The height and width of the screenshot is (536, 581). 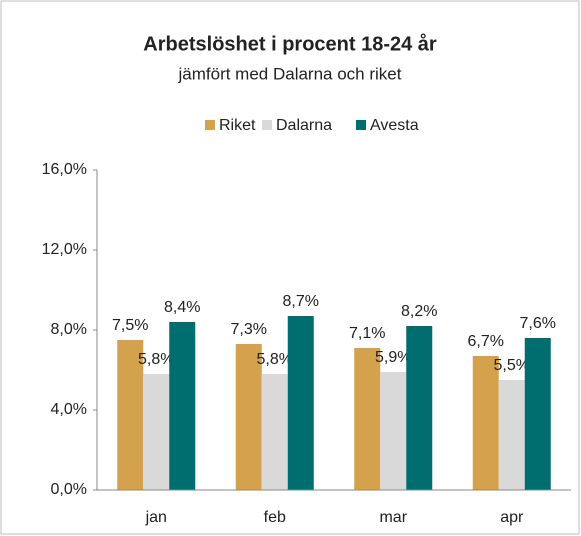 I want to click on chart-title: Arbetslöshet i procent 18-24 år, so click(x=290, y=43).